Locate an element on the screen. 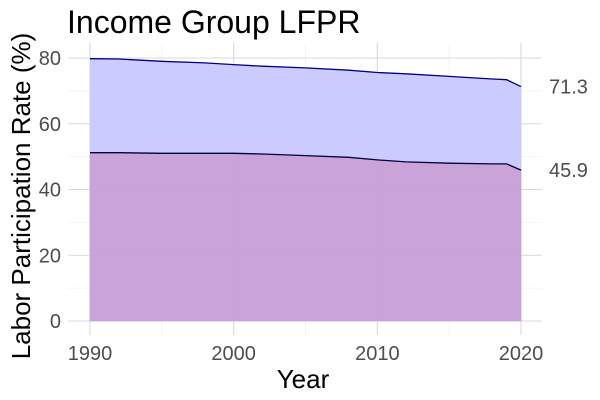 This screenshot has width=600, height=400. y-tick-label: 60 is located at coordinates (50, 125).